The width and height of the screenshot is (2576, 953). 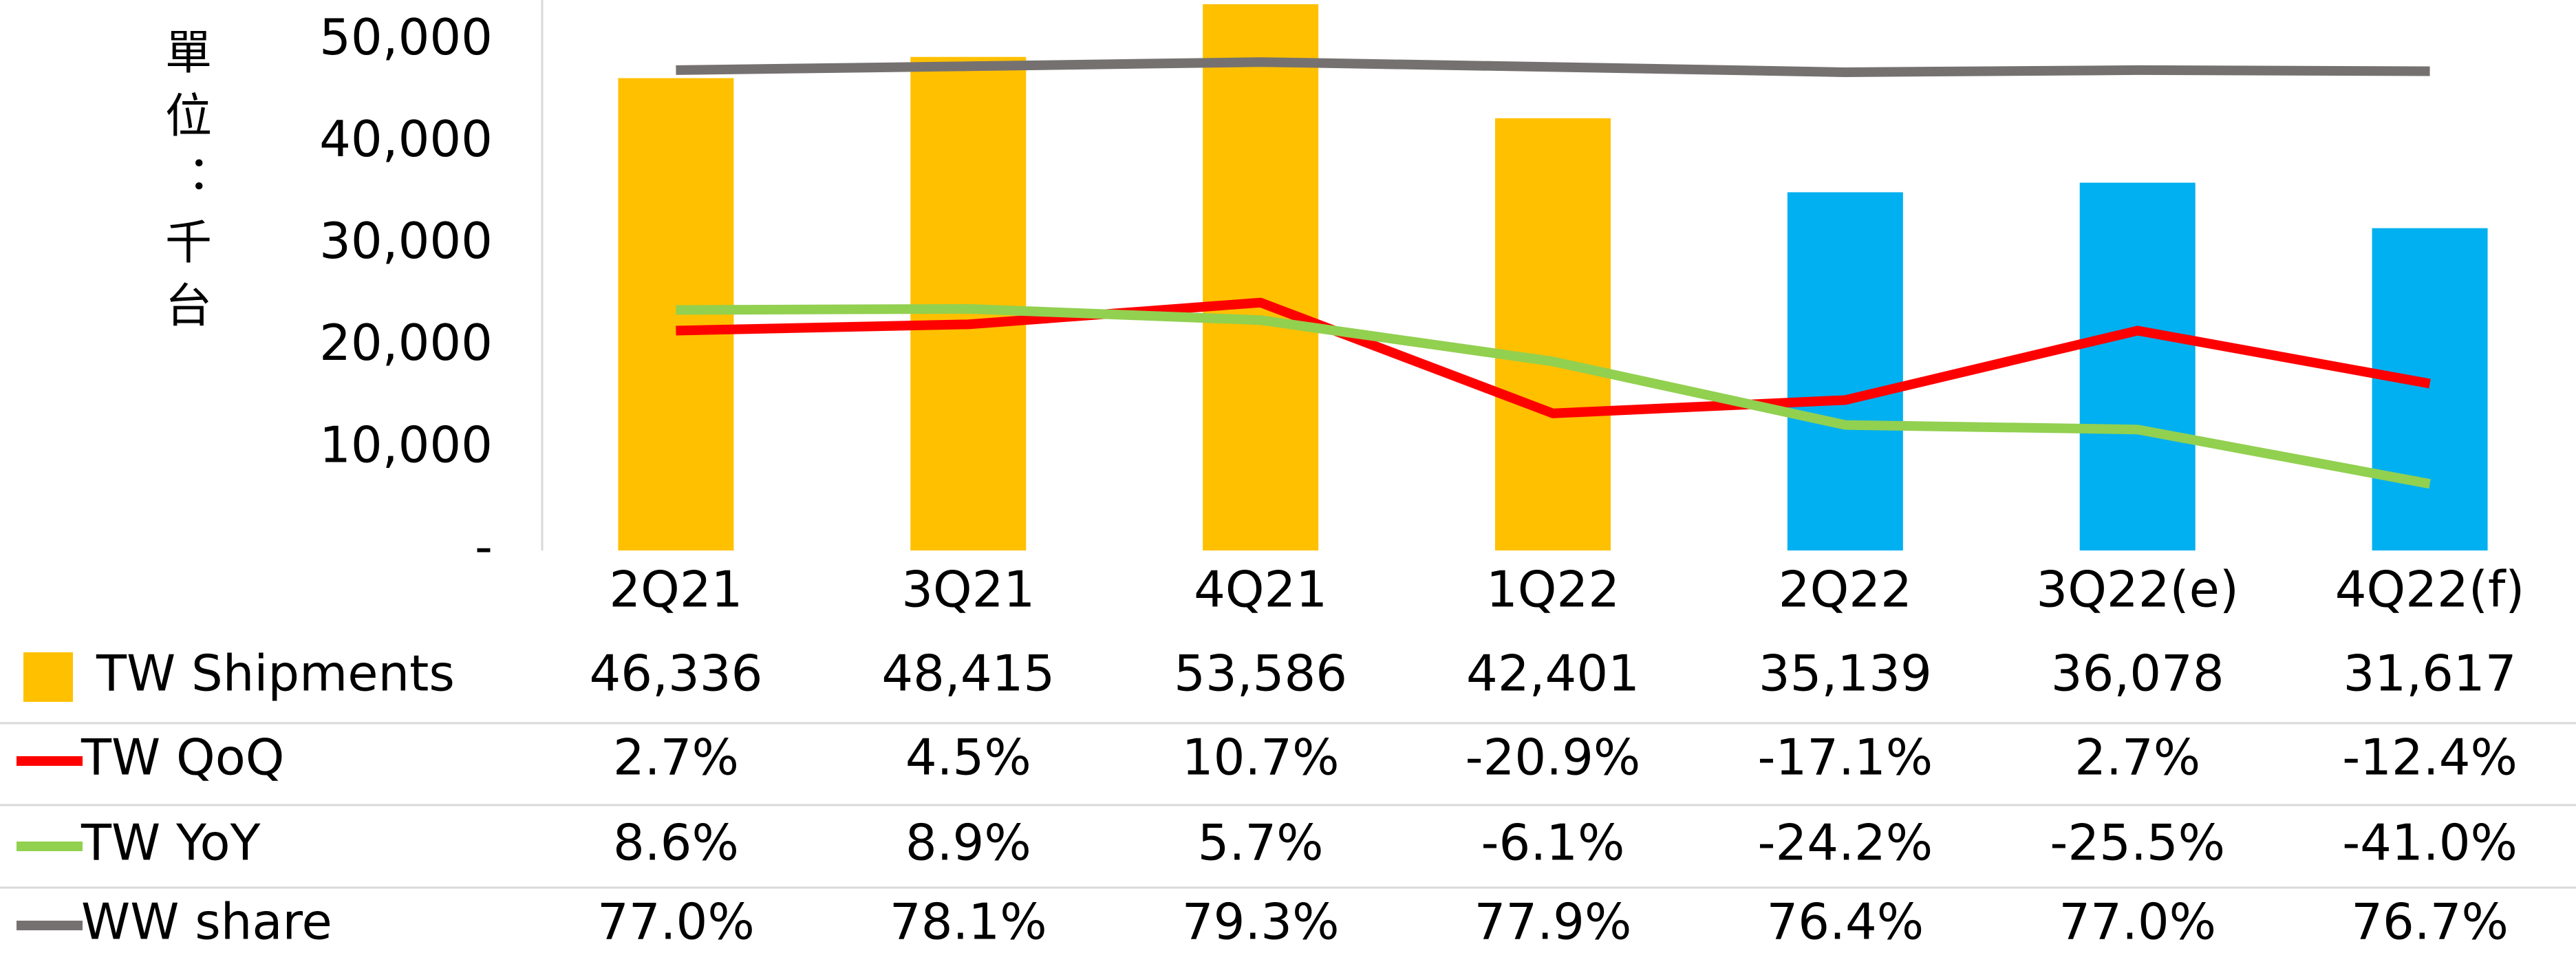 I want to click on table-value: -6.1%, so click(x=1553, y=843).